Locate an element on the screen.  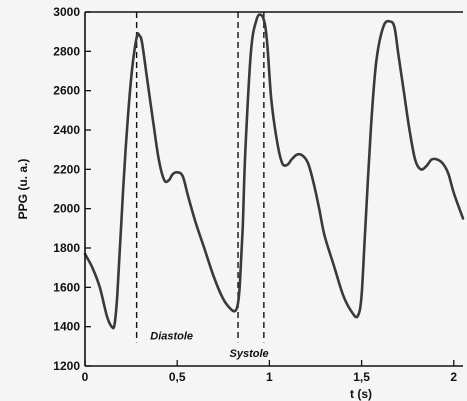
y-tick-label: 2600 is located at coordinates (66, 91).